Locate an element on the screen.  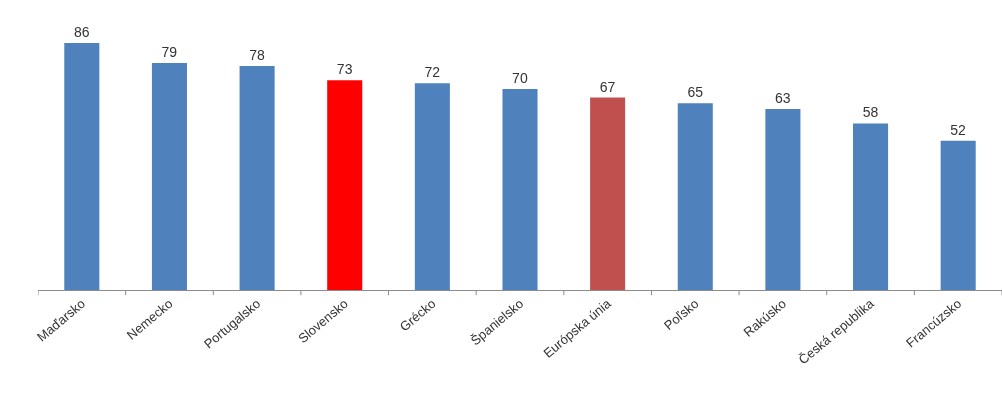
data-label: 72 is located at coordinates (432, 72).